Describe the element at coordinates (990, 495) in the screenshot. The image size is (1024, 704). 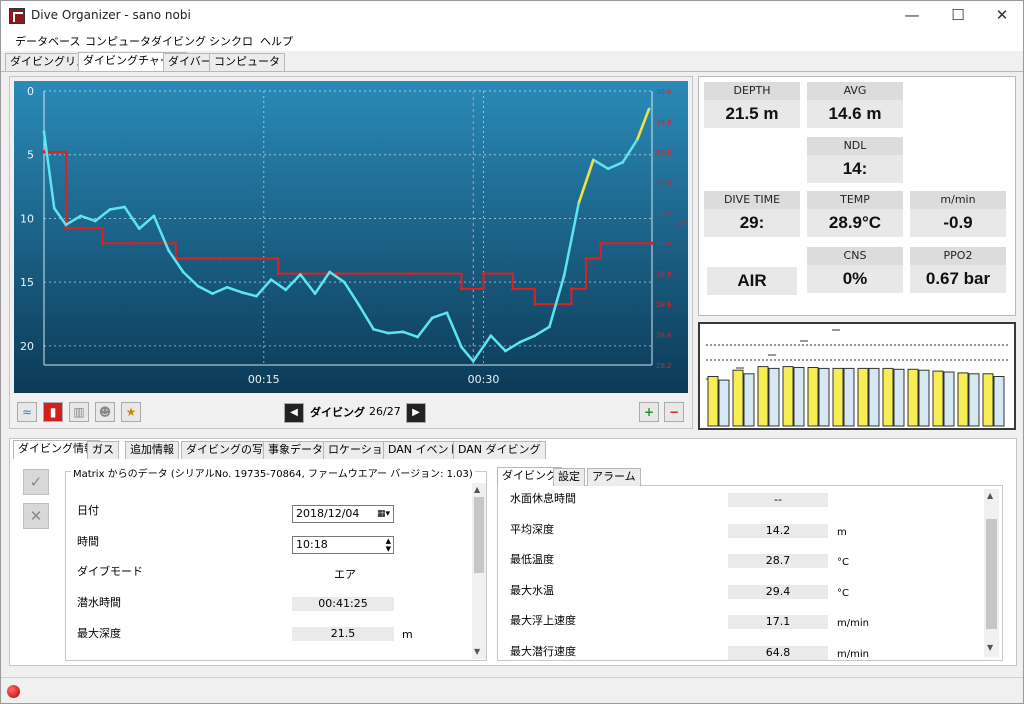
I see `detail-scroll-up-icon: ▲` at that location.